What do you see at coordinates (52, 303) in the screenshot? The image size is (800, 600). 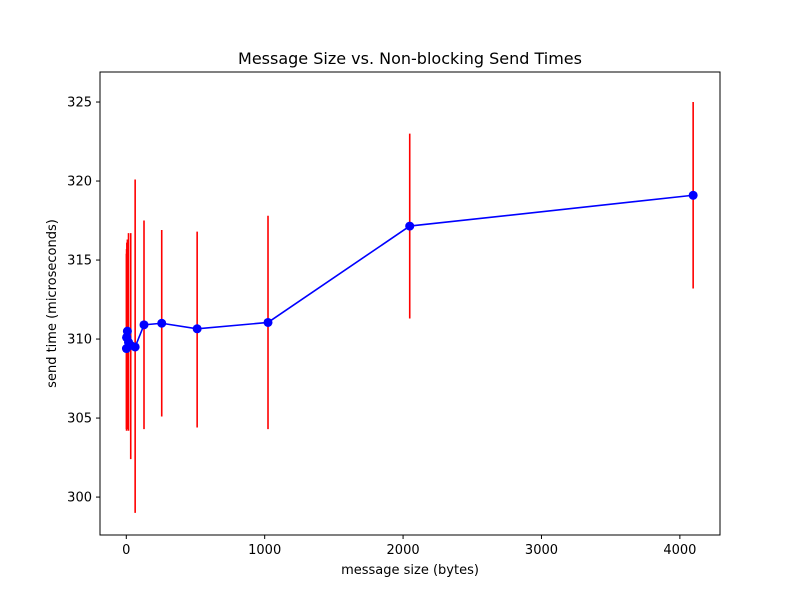 I see `y-axis-label: send time (microseconds)` at bounding box center [52, 303].